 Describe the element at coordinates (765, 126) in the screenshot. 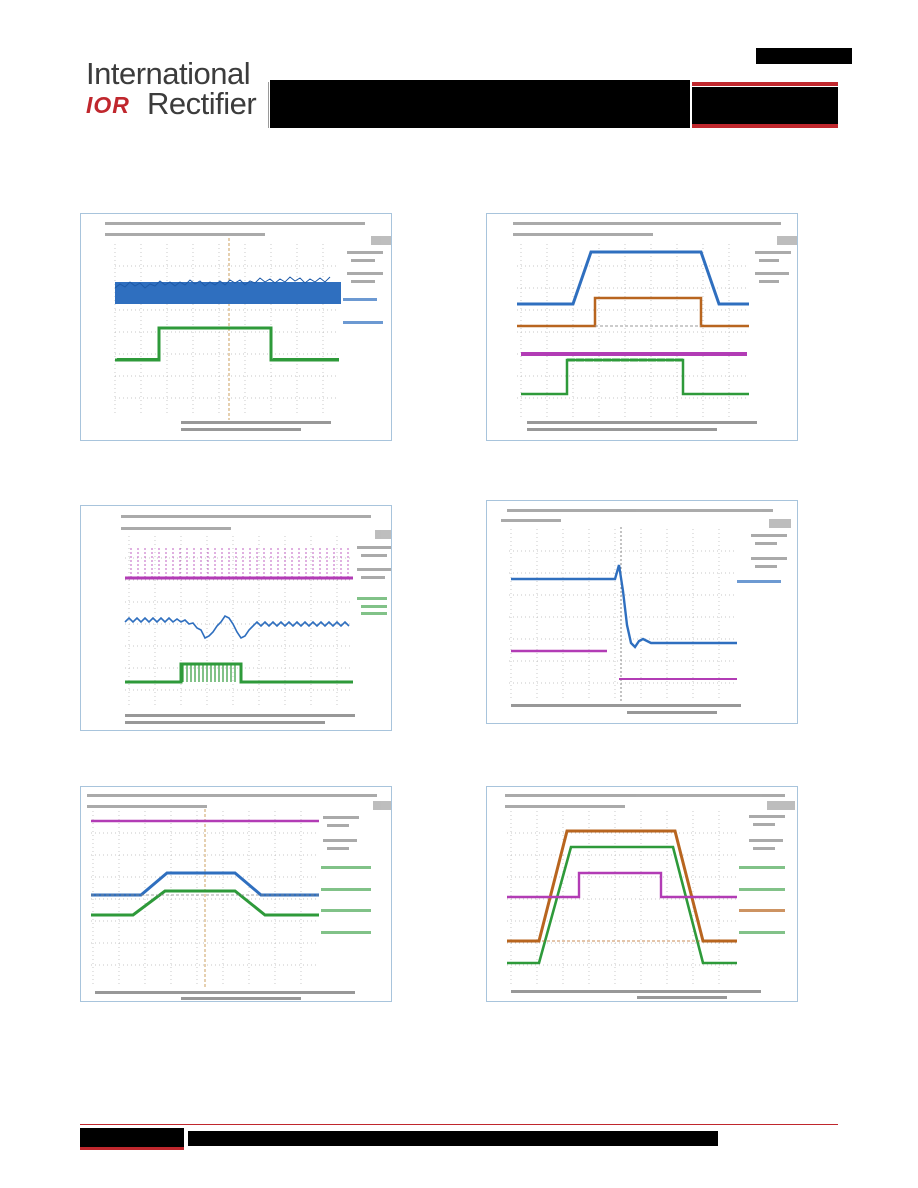

I see `header-accent-bottom` at that location.